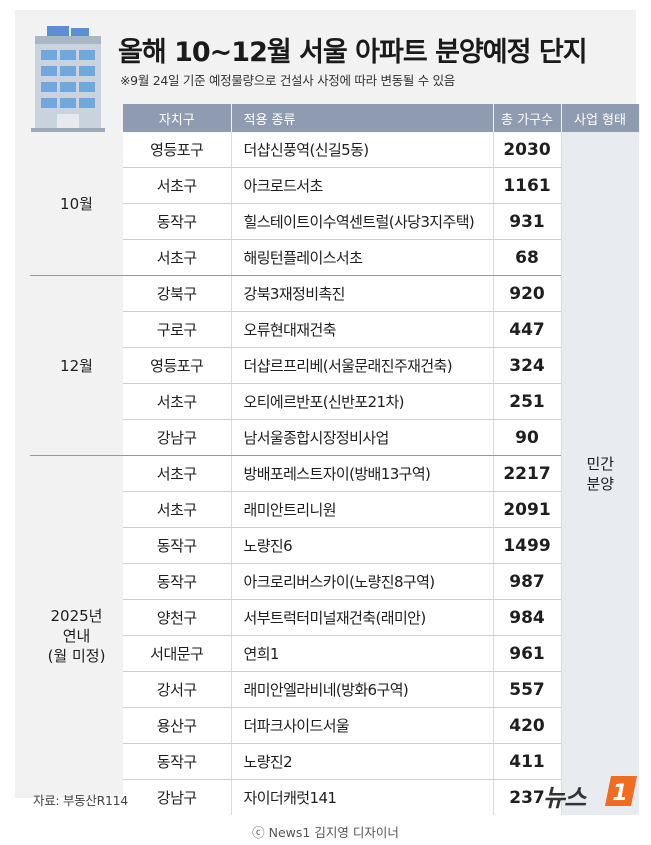 This screenshot has width=651, height=845. I want to click on table-row: 동작구 노량진2 411, so click(334, 761).